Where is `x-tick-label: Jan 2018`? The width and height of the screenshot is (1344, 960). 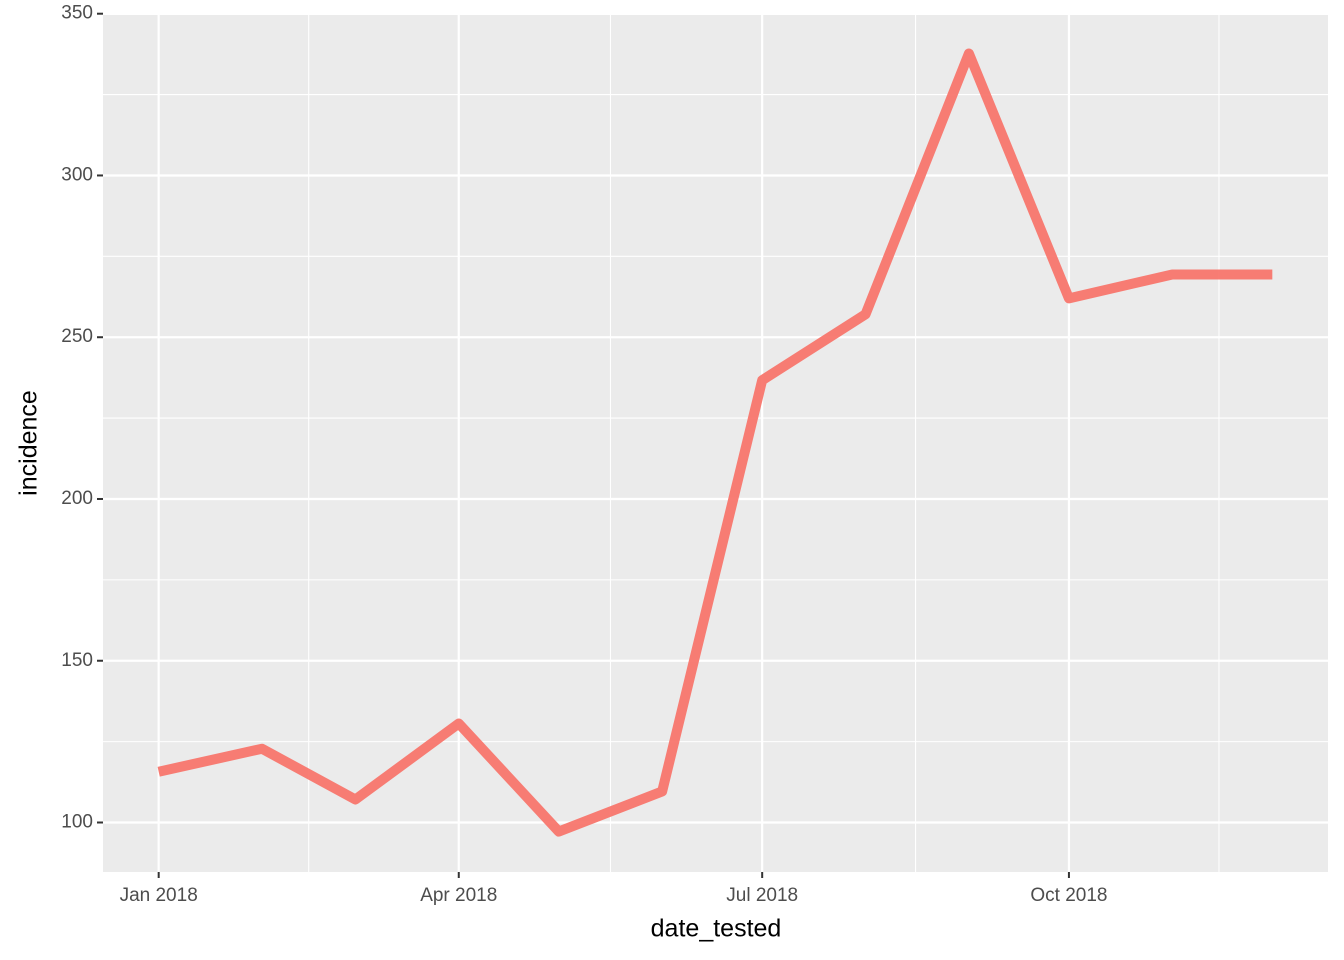 x-tick-label: Jan 2018 is located at coordinates (159, 895).